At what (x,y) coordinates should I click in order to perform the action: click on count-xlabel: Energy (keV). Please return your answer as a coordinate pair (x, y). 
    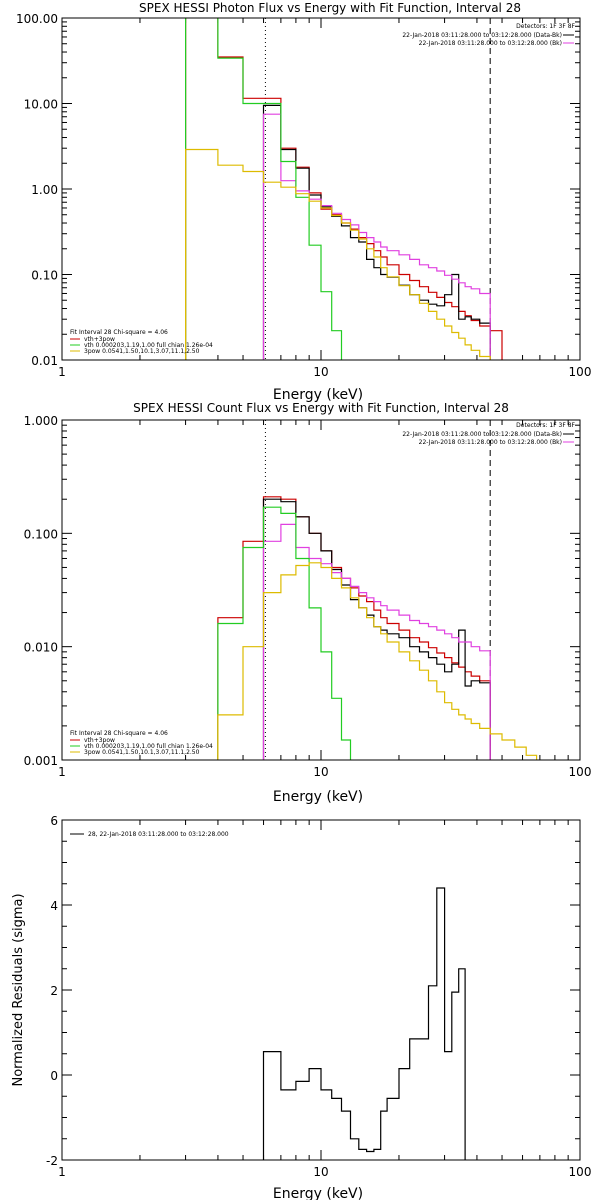
    Looking at the image, I should click on (318, 797).